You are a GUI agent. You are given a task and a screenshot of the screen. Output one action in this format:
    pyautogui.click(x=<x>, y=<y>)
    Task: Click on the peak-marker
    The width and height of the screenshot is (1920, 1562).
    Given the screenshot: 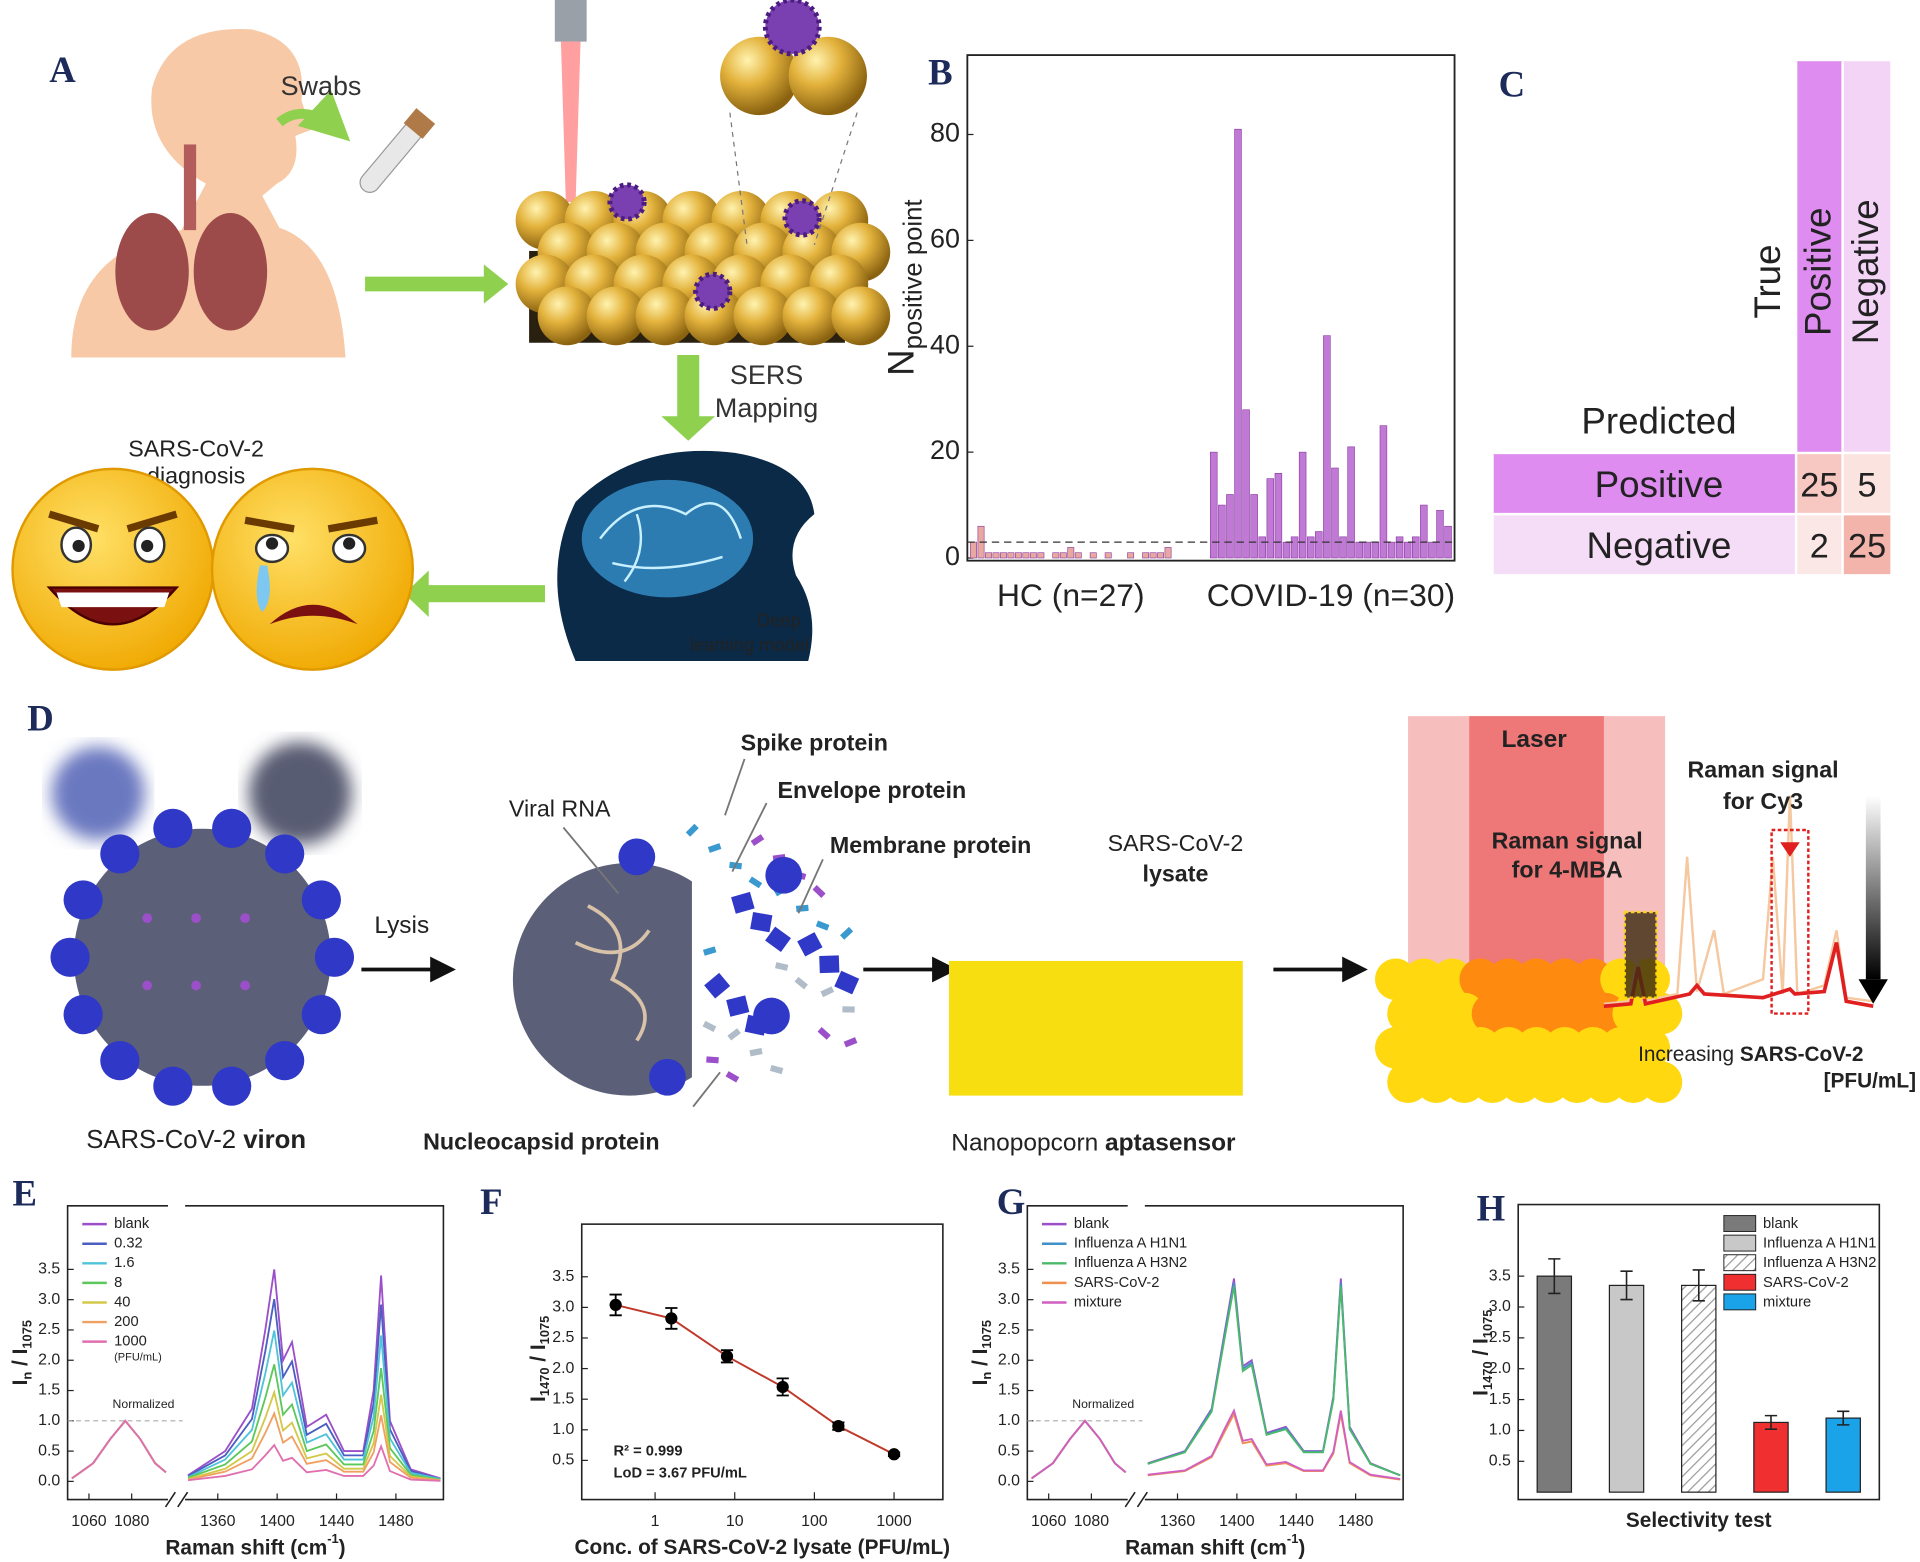 What is the action you would take?
    pyautogui.click(x=1790, y=849)
    